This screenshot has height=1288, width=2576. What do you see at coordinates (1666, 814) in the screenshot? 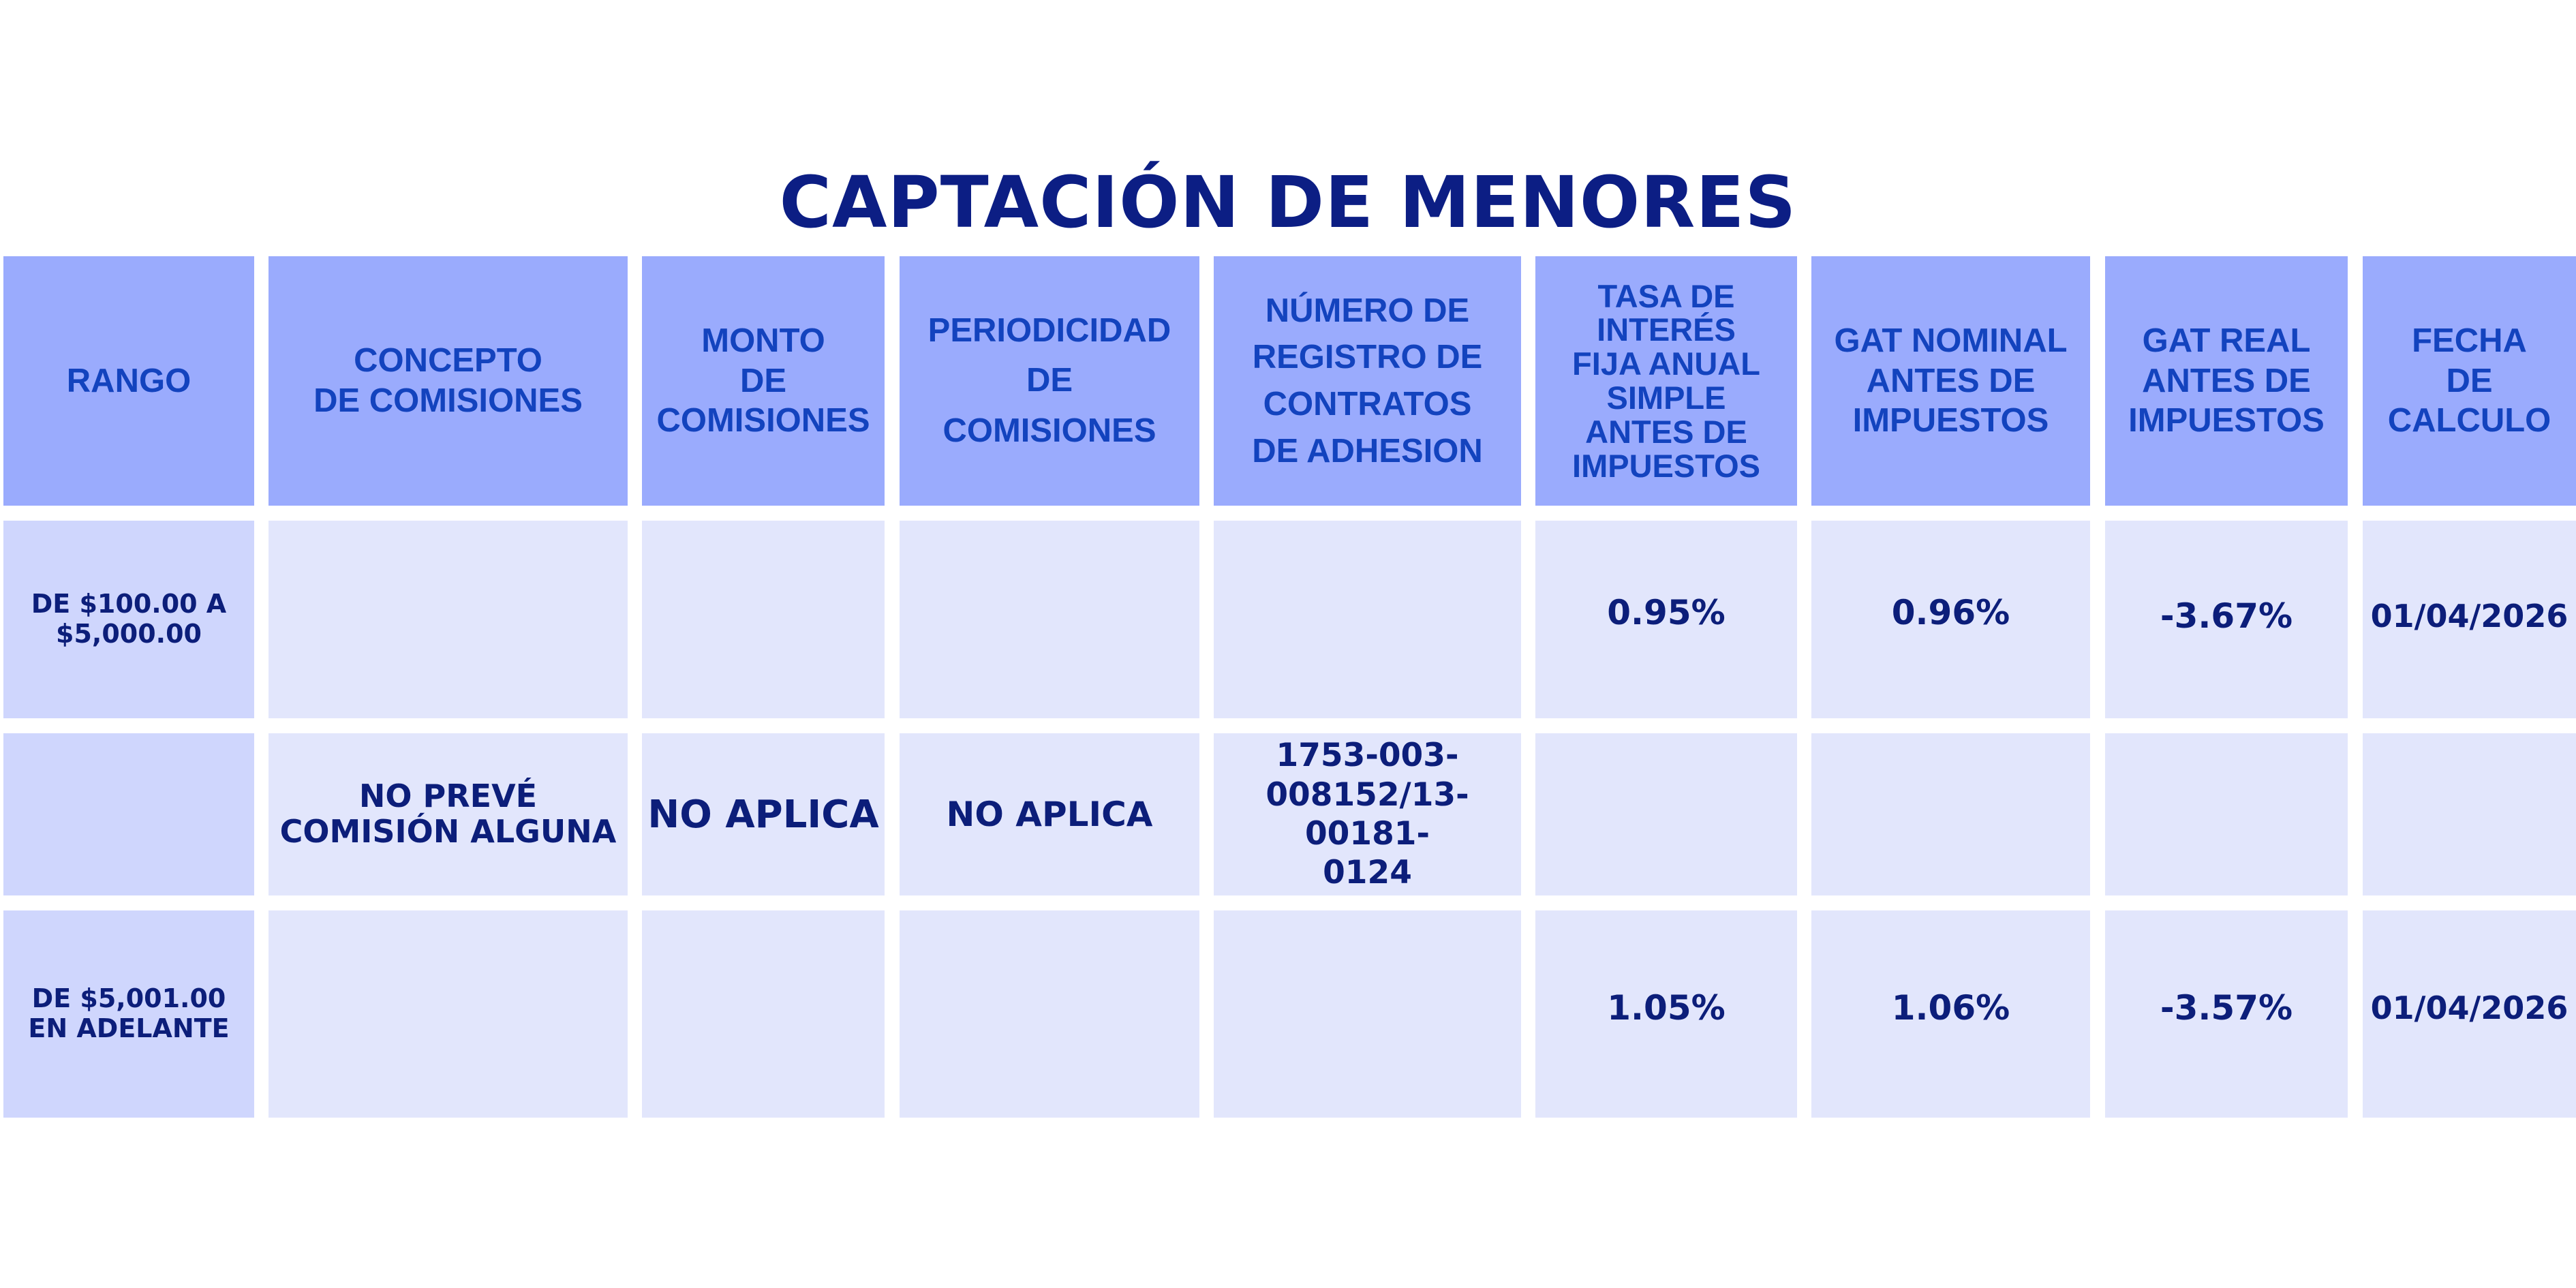
I see `table-row-2-tasa` at bounding box center [1666, 814].